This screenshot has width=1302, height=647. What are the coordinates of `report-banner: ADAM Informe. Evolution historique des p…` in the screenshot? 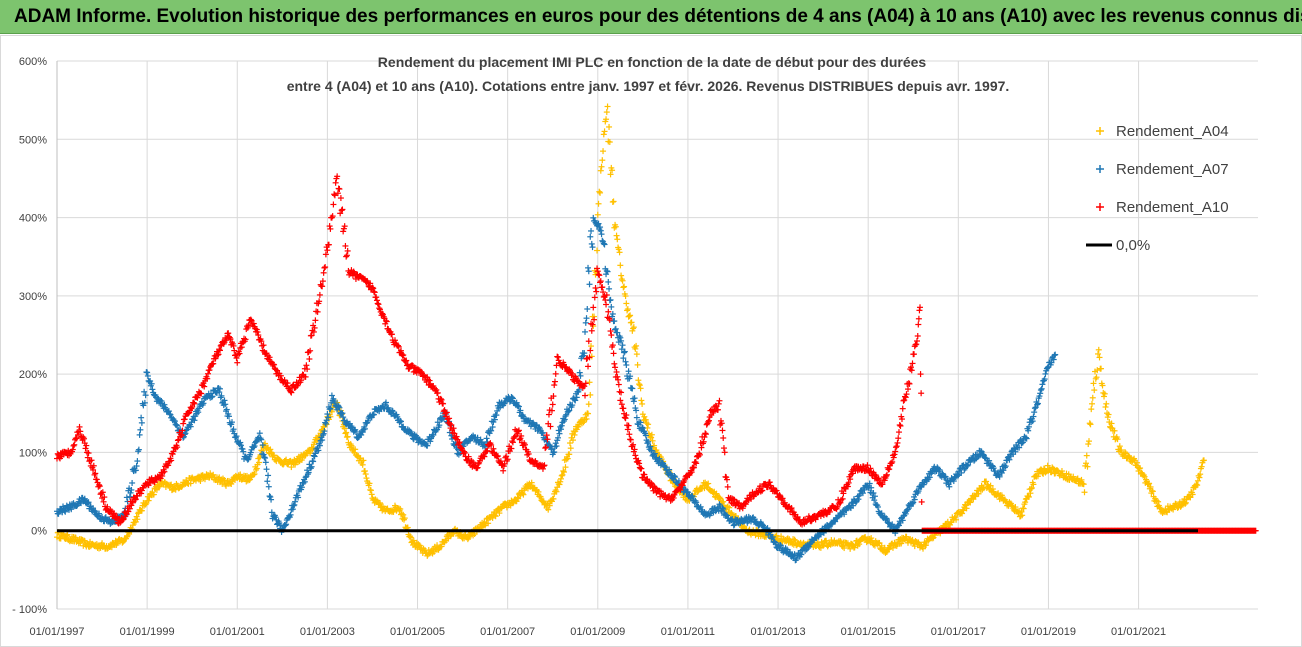 It's located at (651, 17).